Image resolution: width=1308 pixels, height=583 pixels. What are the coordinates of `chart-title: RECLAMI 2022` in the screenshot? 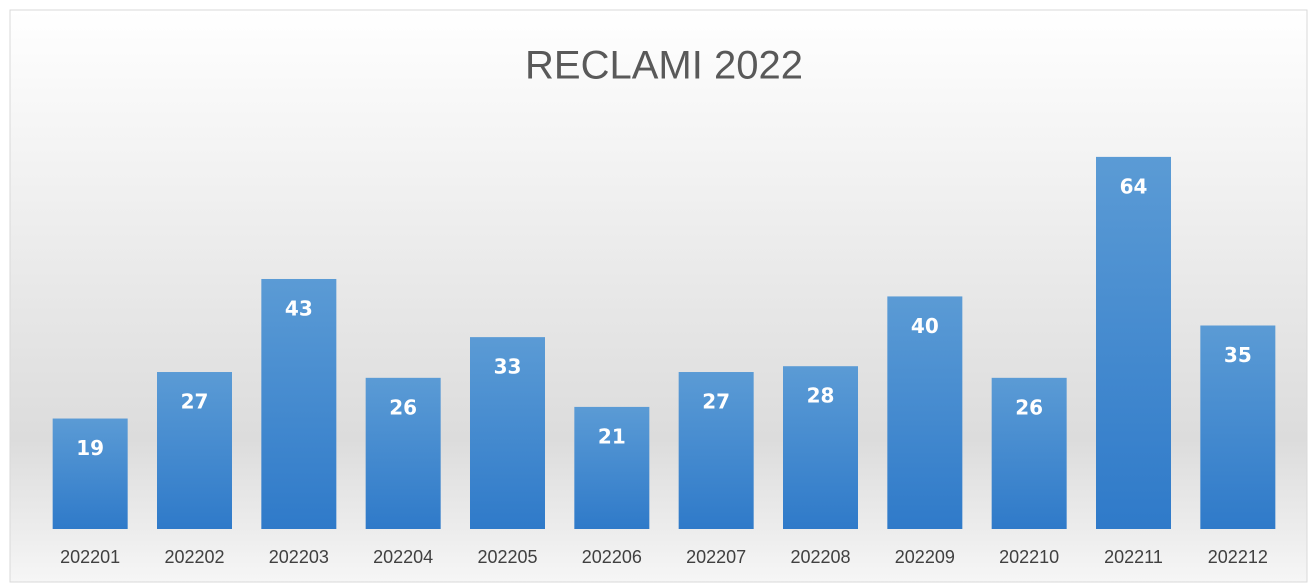 It's located at (664, 66).